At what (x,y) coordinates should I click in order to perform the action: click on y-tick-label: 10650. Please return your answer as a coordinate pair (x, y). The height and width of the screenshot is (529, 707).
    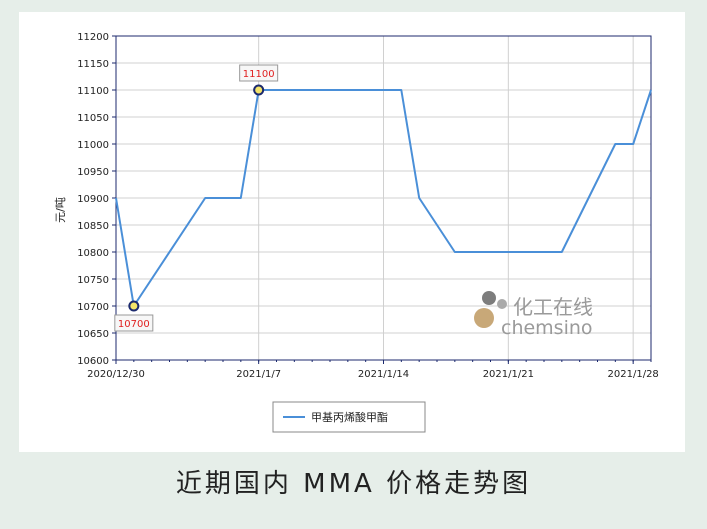
    Looking at the image, I should click on (93, 334).